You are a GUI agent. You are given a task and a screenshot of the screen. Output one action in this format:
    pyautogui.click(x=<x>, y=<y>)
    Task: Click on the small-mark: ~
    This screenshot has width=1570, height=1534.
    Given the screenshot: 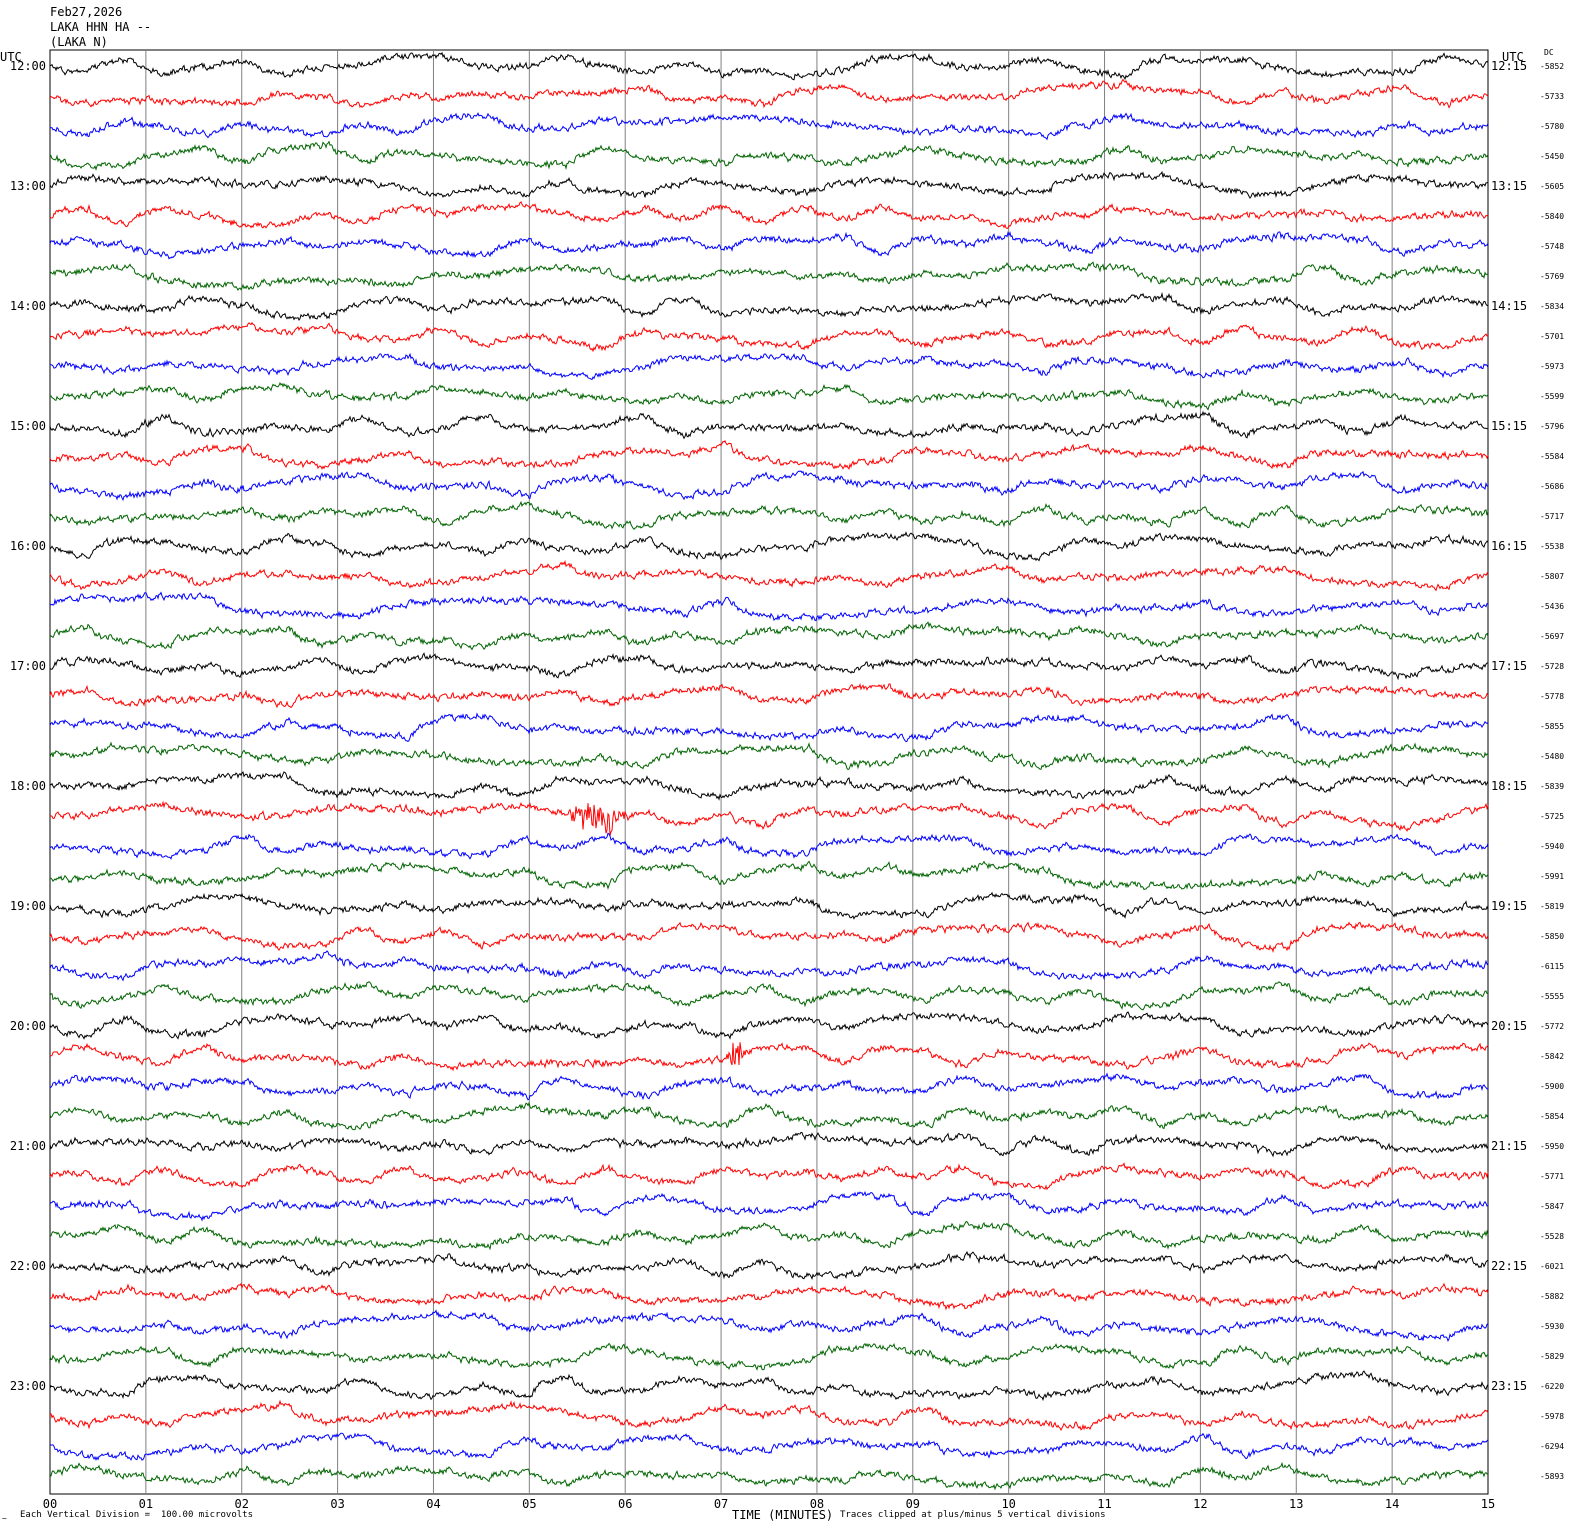 What is the action you would take?
    pyautogui.click(x=4, y=1518)
    